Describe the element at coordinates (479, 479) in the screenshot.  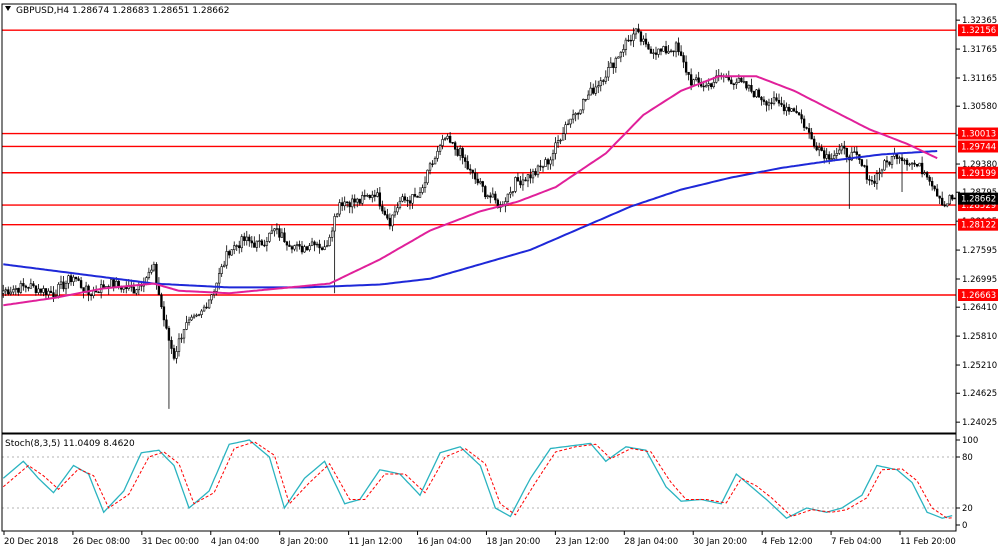
I see `stochastic-panel` at that location.